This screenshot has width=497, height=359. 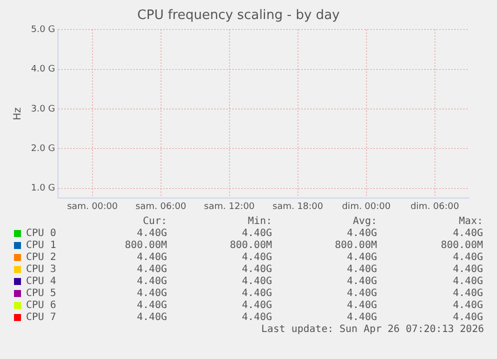 What do you see at coordinates (43, 69) in the screenshot?
I see `y-tick-label: 4.0 G` at bounding box center [43, 69].